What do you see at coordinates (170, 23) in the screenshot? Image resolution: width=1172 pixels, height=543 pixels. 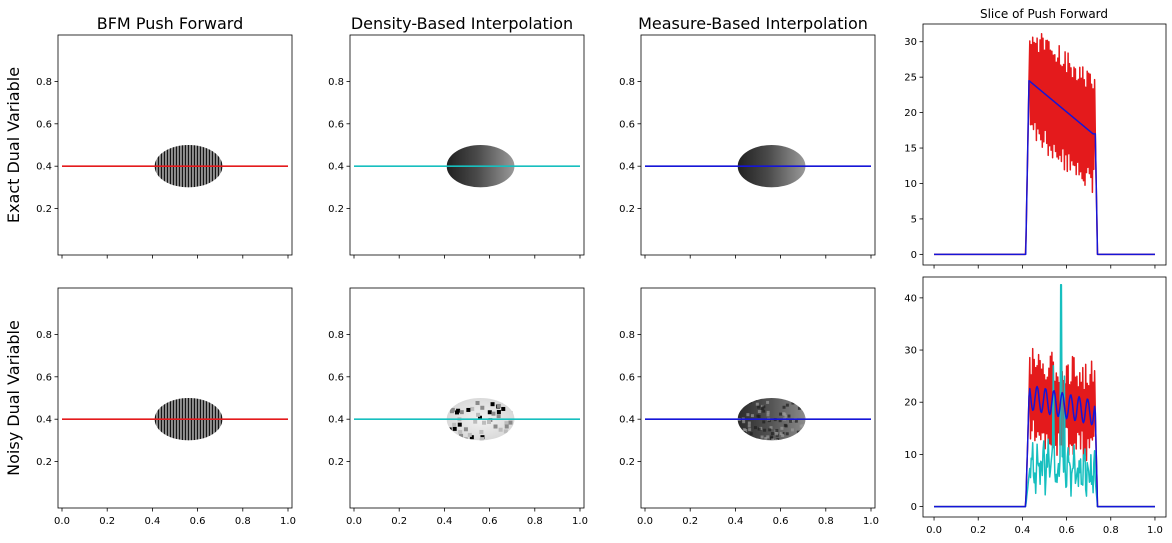 I see `col-title-bfm: BFM Push Forward` at bounding box center [170, 23].